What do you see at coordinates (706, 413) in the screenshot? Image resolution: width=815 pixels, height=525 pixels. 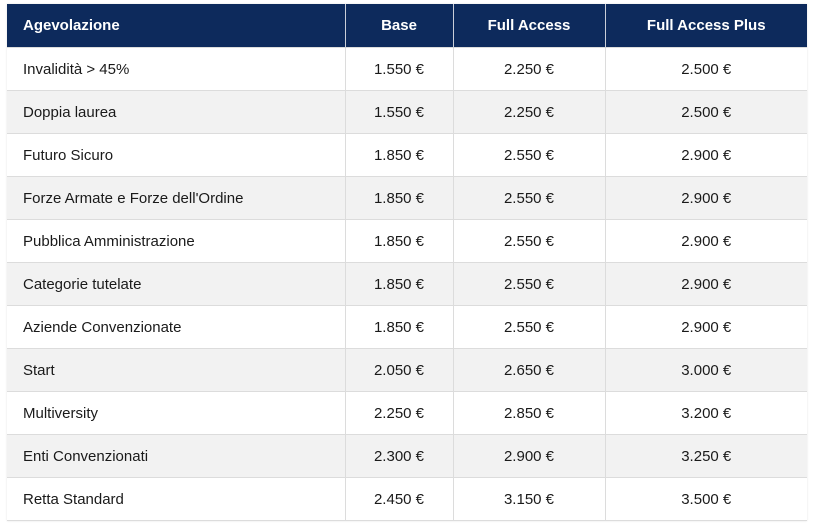 I see `cell-full-access-plus: 3.200 €` at bounding box center [706, 413].